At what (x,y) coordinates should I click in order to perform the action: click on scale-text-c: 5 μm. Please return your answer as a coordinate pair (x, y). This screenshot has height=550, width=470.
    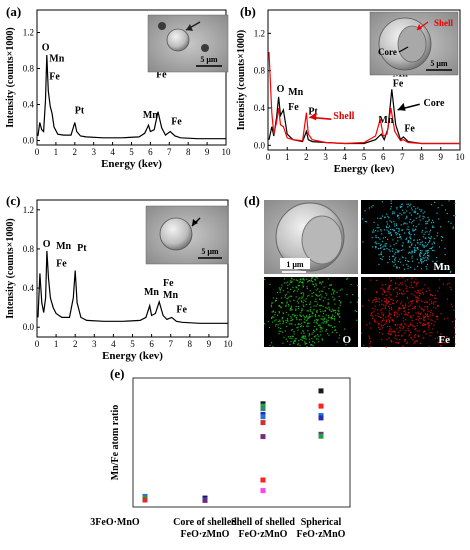
    Looking at the image, I should click on (210, 251).